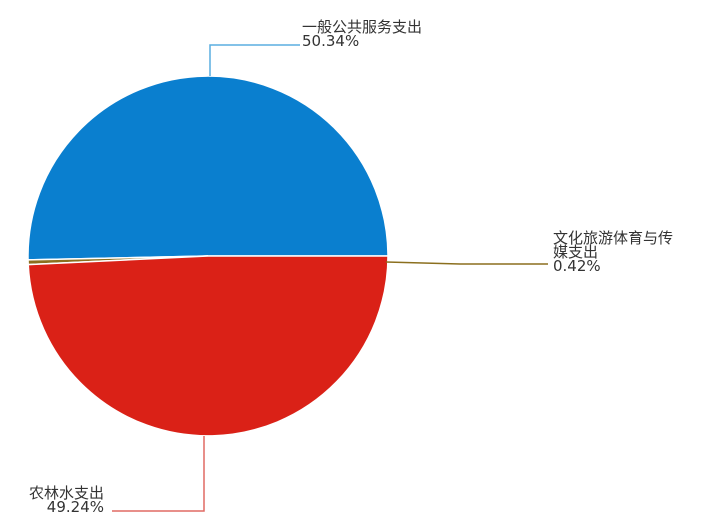 This screenshot has height=519, width=701. What do you see at coordinates (330, 41) in the screenshot?
I see `slice-value-label: 50.34%` at bounding box center [330, 41].